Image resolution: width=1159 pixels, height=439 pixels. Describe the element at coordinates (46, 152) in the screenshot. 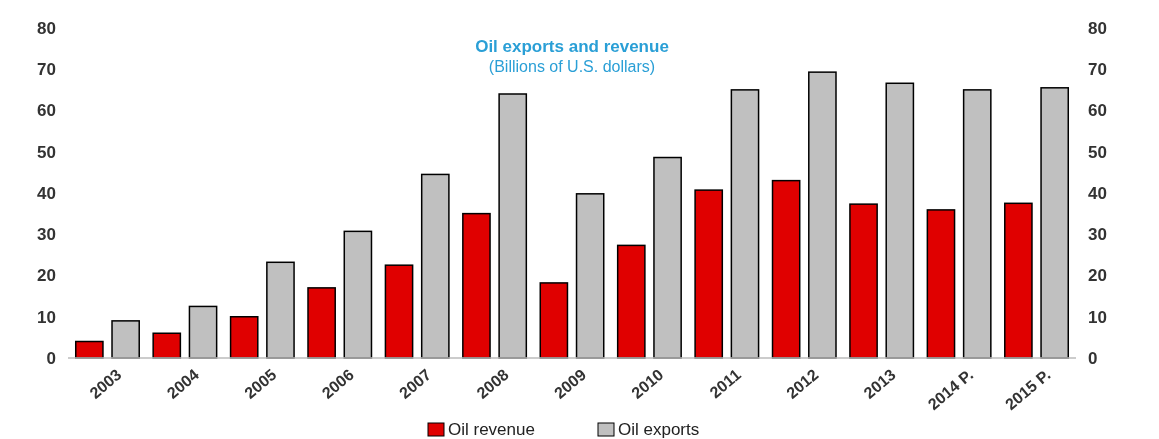

I see `y-tick-label: 50` at that location.